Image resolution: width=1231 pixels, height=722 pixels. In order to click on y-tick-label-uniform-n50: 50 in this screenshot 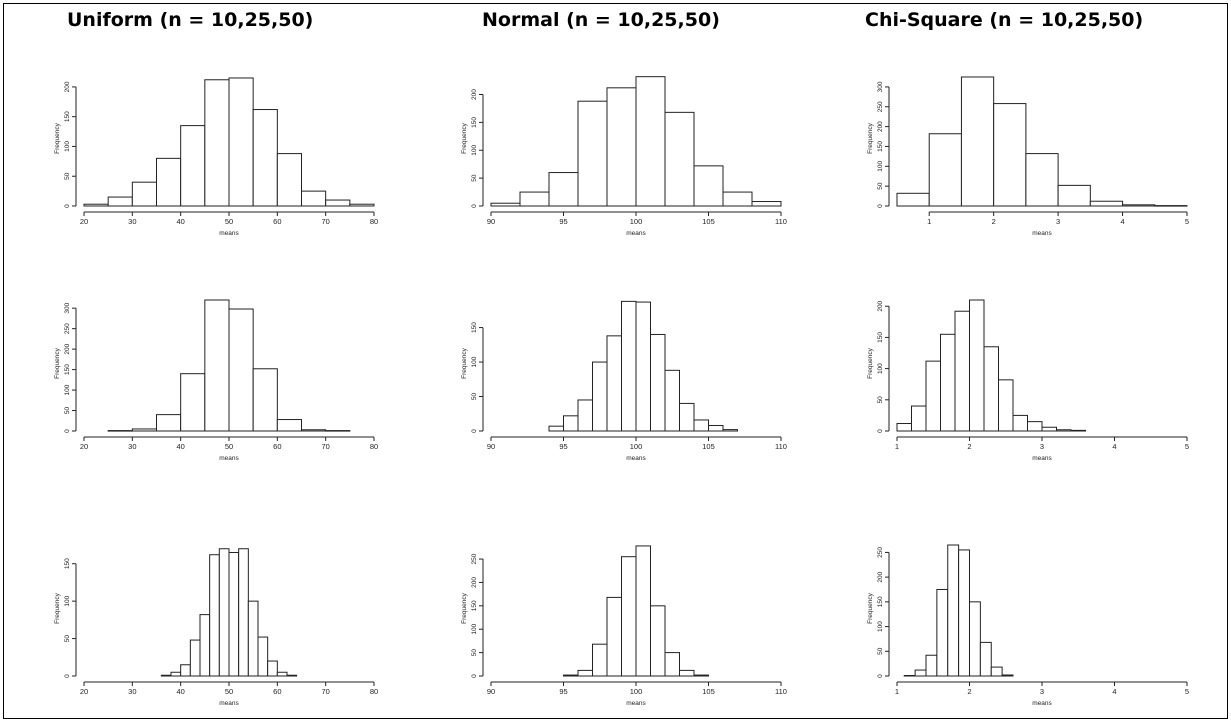, I will do `click(67, 639)`.